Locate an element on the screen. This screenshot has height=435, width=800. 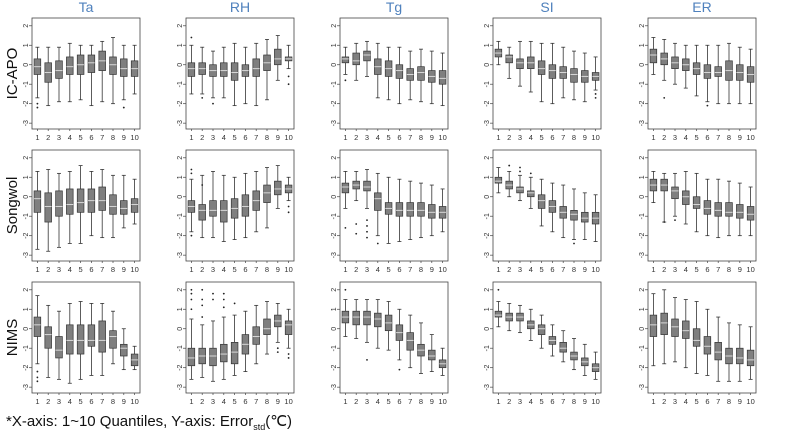
row-label: Songwol is located at coordinates (12, 206).